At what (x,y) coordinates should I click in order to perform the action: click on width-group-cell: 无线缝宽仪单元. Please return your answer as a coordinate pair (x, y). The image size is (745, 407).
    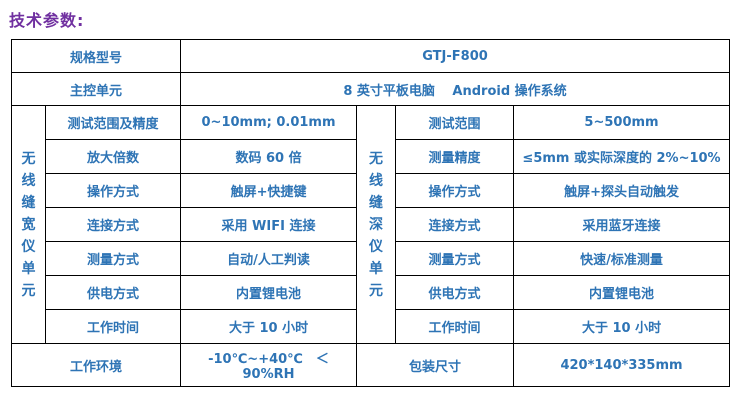
    Looking at the image, I should click on (28, 224).